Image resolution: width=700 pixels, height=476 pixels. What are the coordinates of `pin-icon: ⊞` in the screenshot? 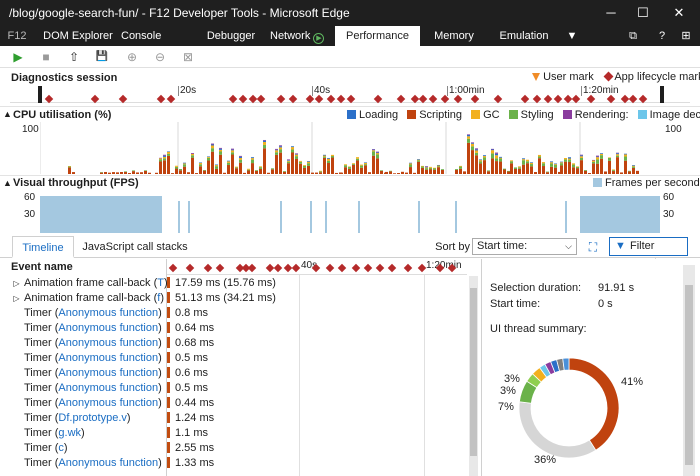 It's located at (686, 36).